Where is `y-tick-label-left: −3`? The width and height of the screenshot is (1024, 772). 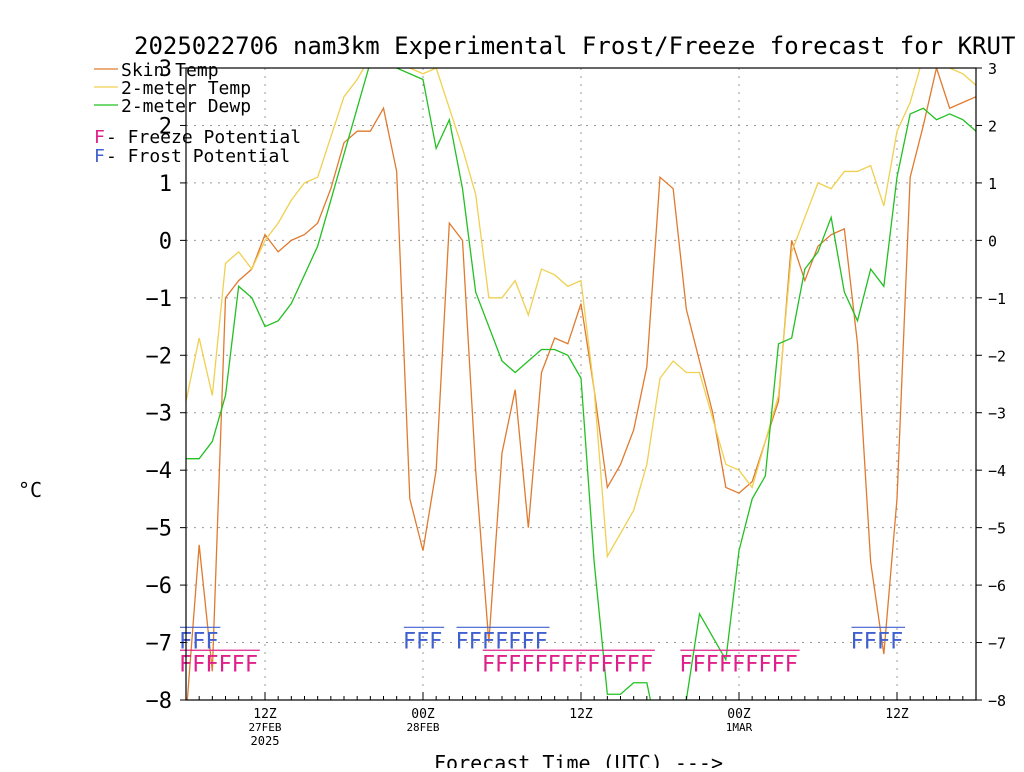
y-tick-label-left: −3 is located at coordinates (159, 414).